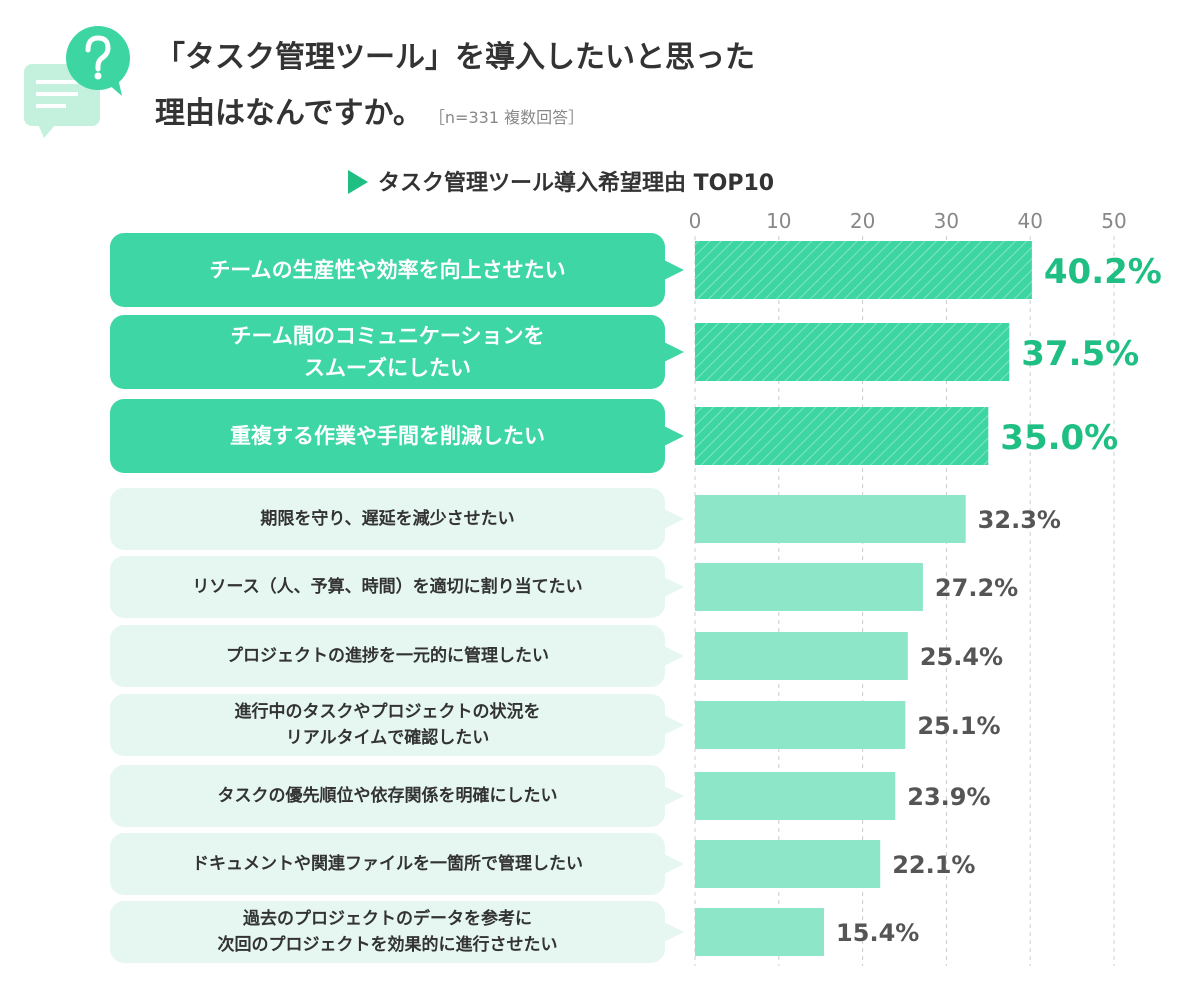 This screenshot has height=1000, width=1200. I want to click on category-label: ドキュメントや関連ファイルを一箇所で管理したい, so click(387, 864).